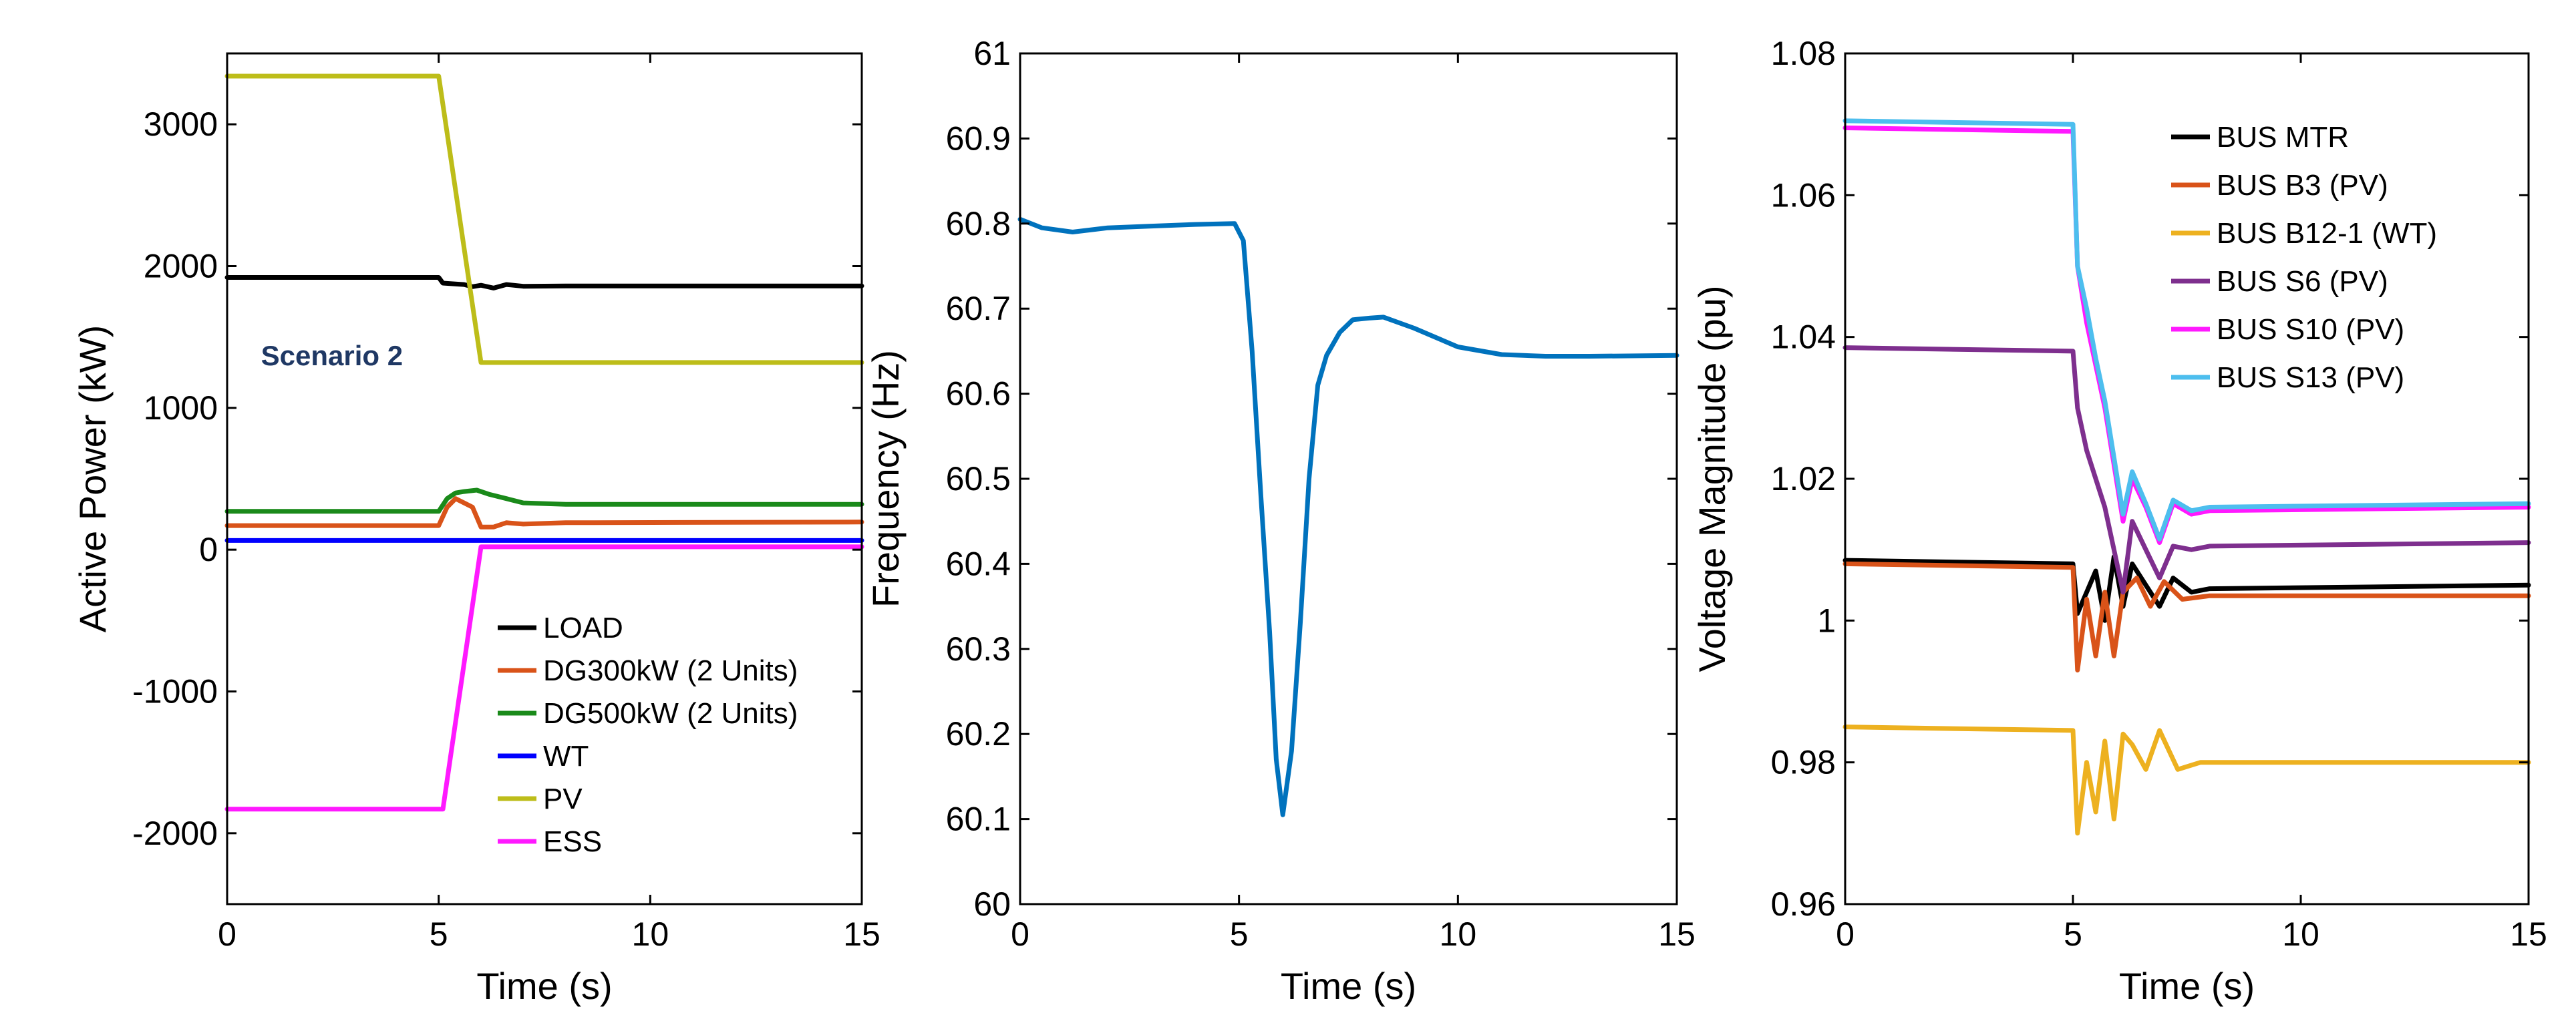 The width and height of the screenshot is (2576, 1031). Describe the element at coordinates (992, 904) in the screenshot. I see `y-tick-label: 60` at that location.